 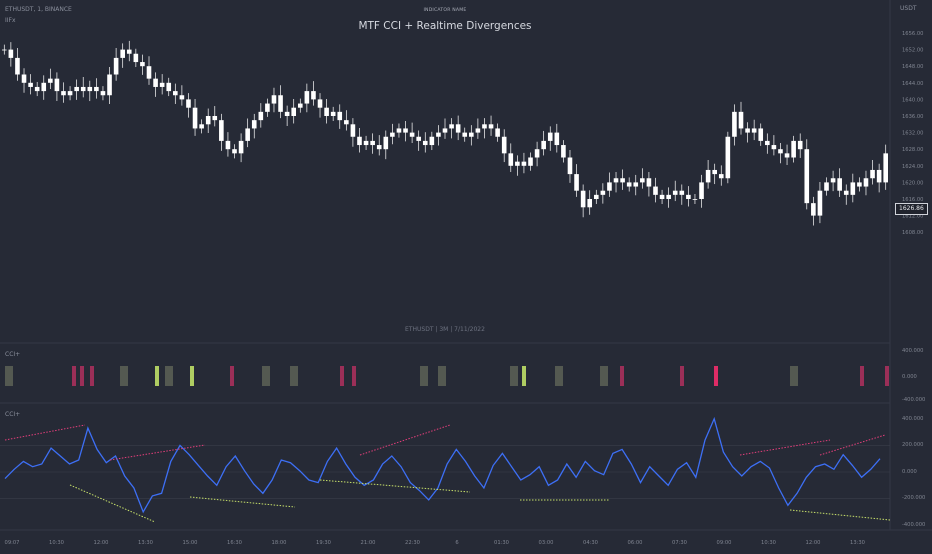 What do you see at coordinates (368, 543) in the screenshot?
I see `time-axis-label: 21:00` at bounding box center [368, 543].